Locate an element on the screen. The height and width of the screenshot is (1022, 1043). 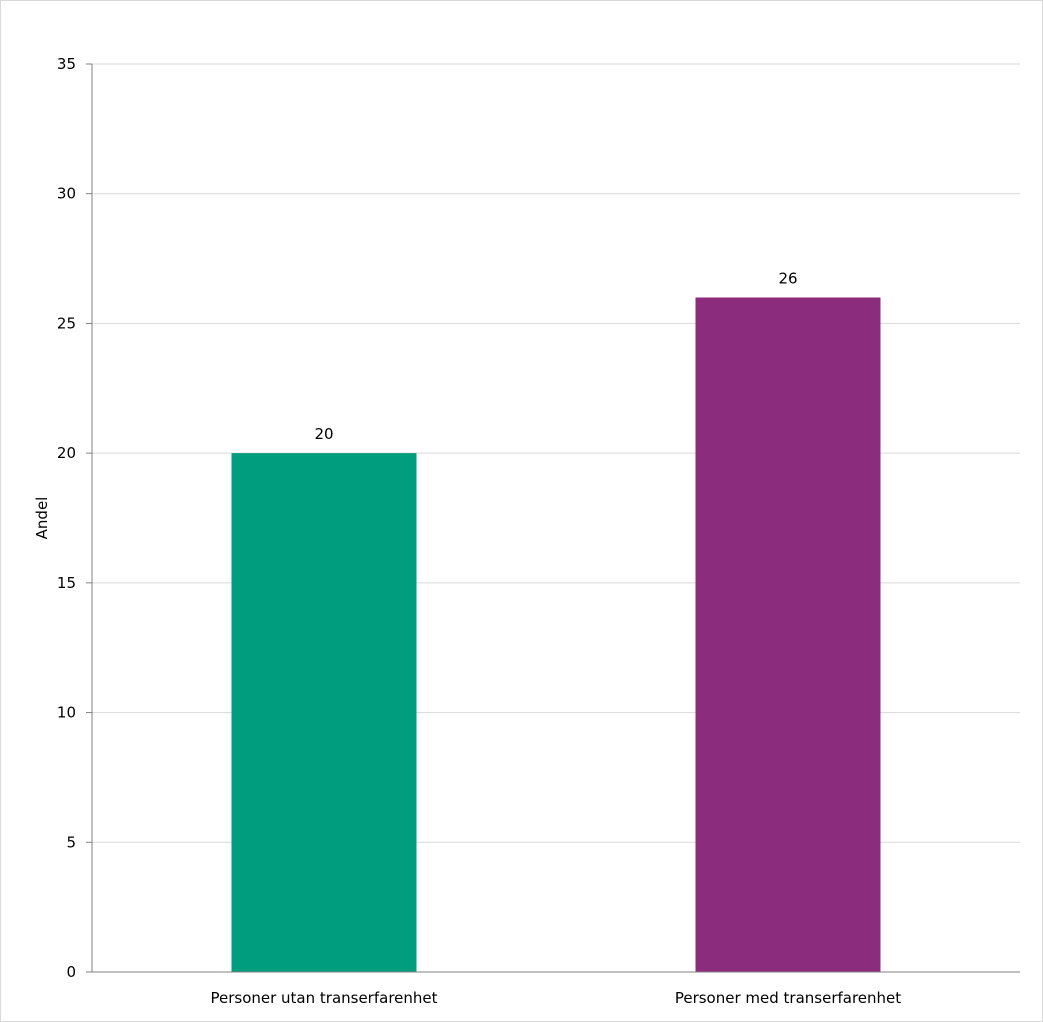
y-tick-label: 10 is located at coordinates (66, 713).